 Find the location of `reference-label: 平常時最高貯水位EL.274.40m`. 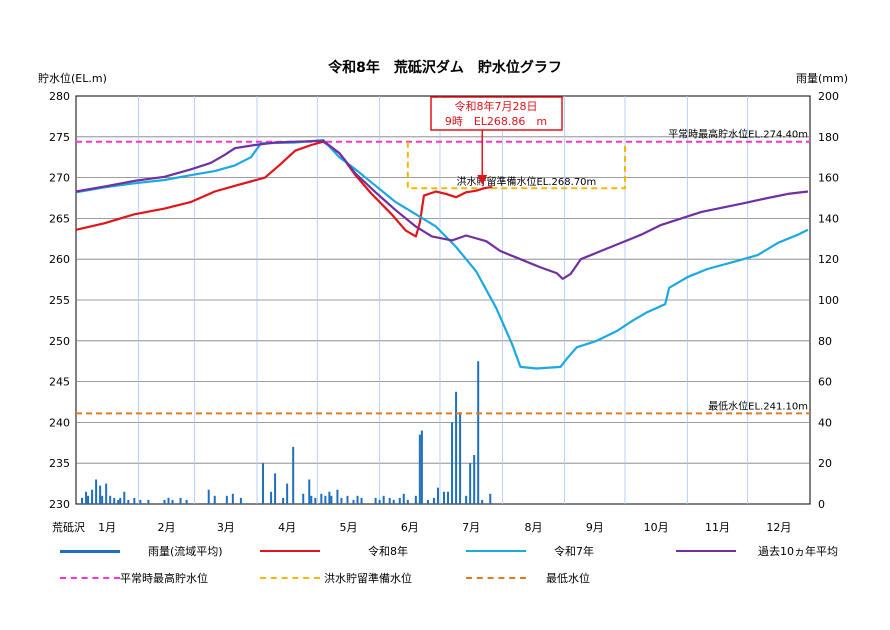

reference-label: 平常時最高貯水位EL.274.40m is located at coordinates (738, 134).